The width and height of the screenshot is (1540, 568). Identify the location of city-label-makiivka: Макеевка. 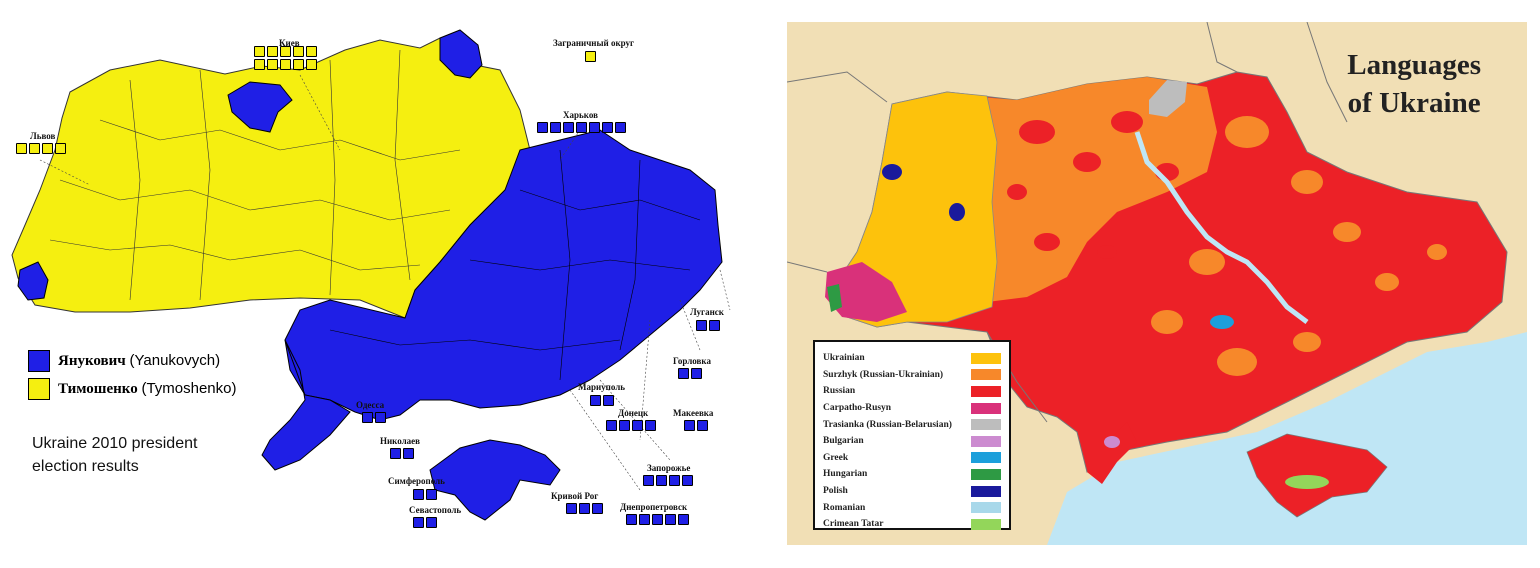
(693, 413).